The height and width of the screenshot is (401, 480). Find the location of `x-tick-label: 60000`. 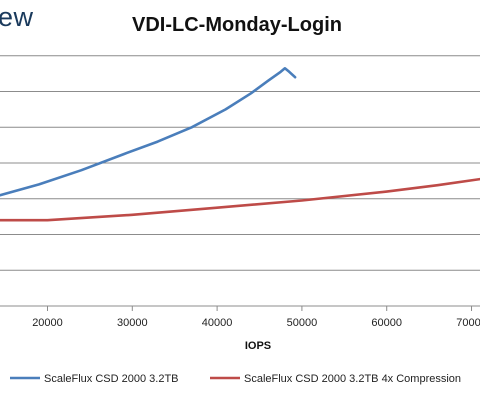

x-tick-label: 60000 is located at coordinates (386, 323).